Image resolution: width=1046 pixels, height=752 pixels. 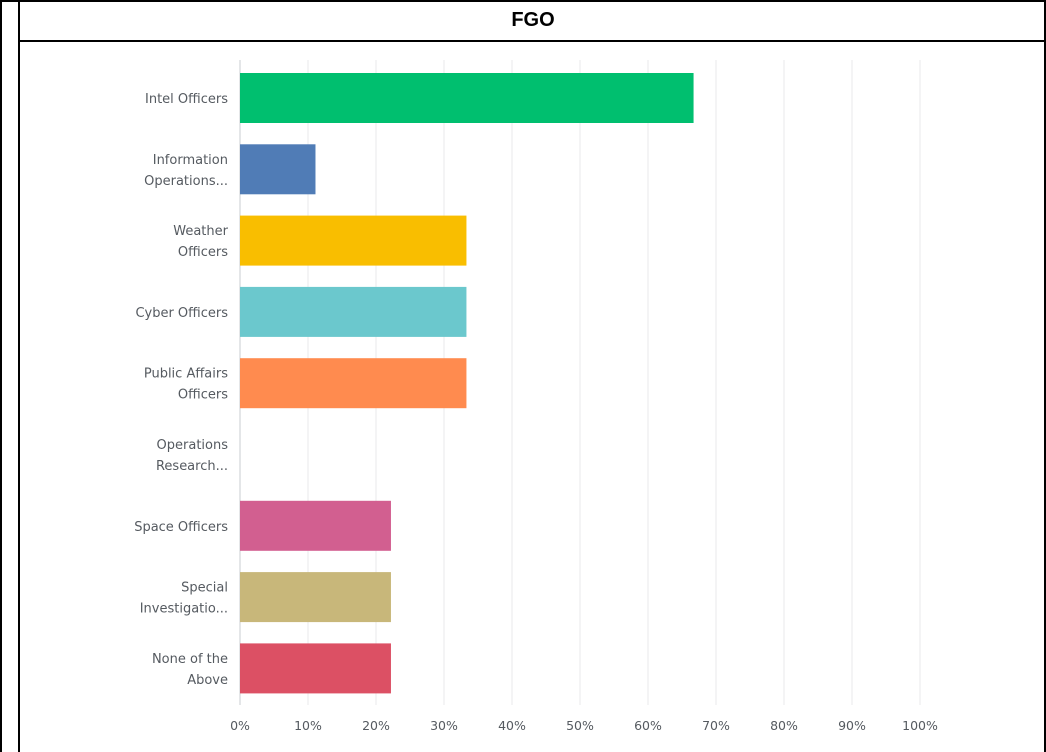 What do you see at coordinates (376, 725) in the screenshot?
I see `x-tick-label: 20%` at bounding box center [376, 725].